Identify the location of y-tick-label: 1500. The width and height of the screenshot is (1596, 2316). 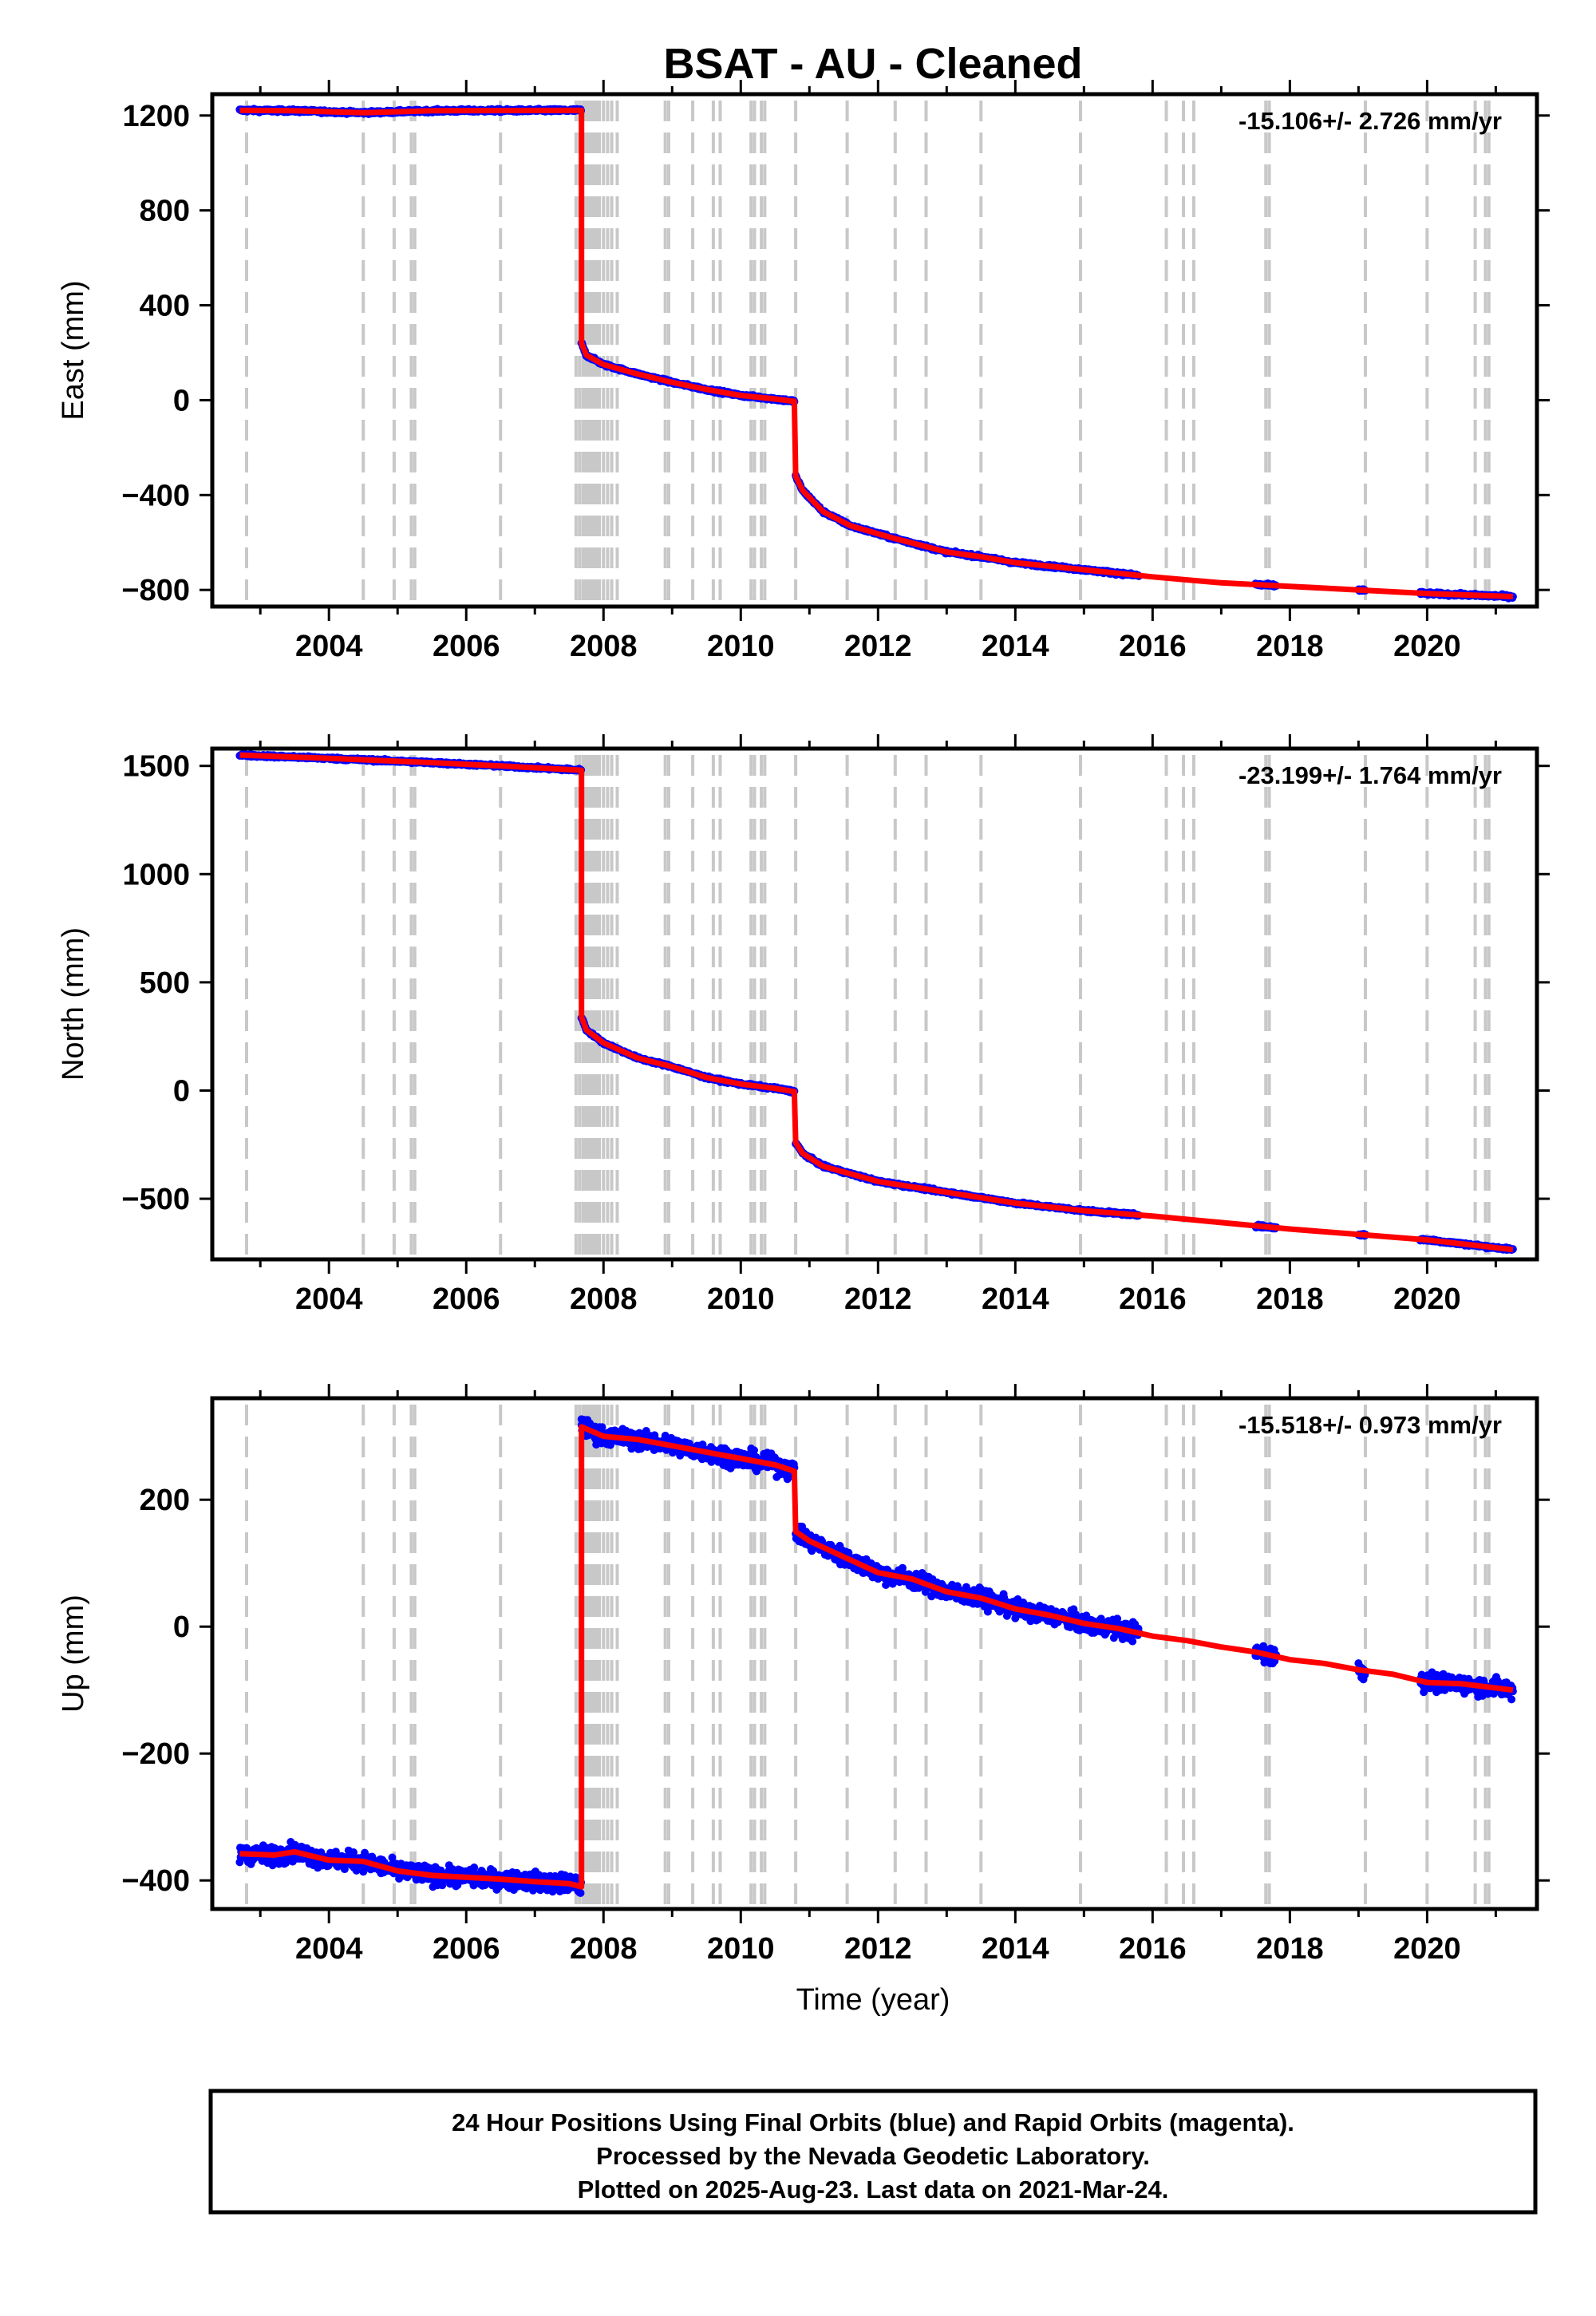
(156, 767).